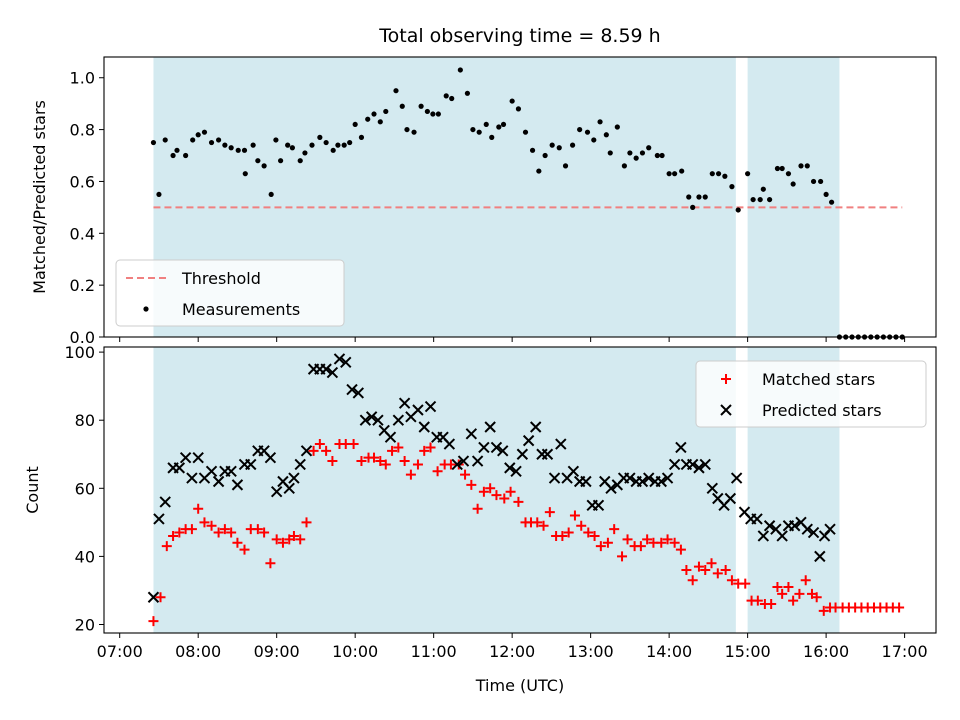  I want to click on x-tick-label: 08:00, so click(198, 651).